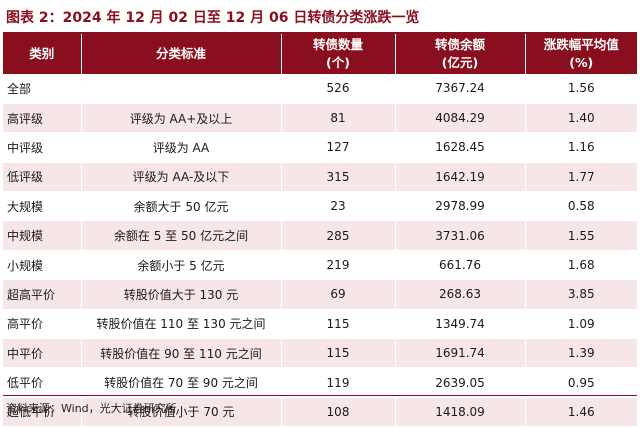 This screenshot has width=640, height=427. Describe the element at coordinates (91, 408) in the screenshot. I see `source-note: 资料来源：Wind，光大证券研究所` at that location.